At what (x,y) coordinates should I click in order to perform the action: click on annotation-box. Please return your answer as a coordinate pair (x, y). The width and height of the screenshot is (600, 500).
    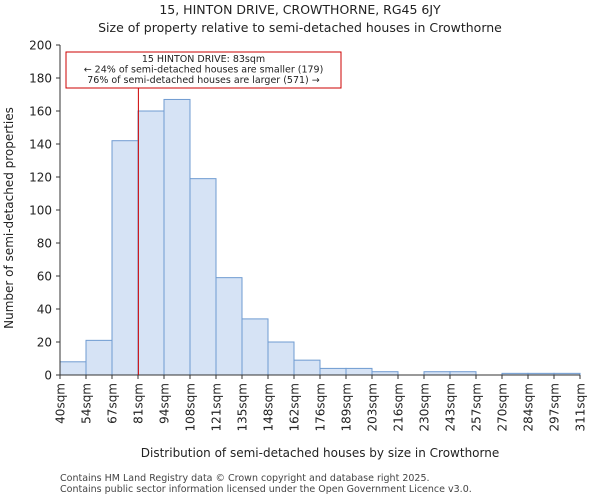
    Looking at the image, I should click on (203, 70).